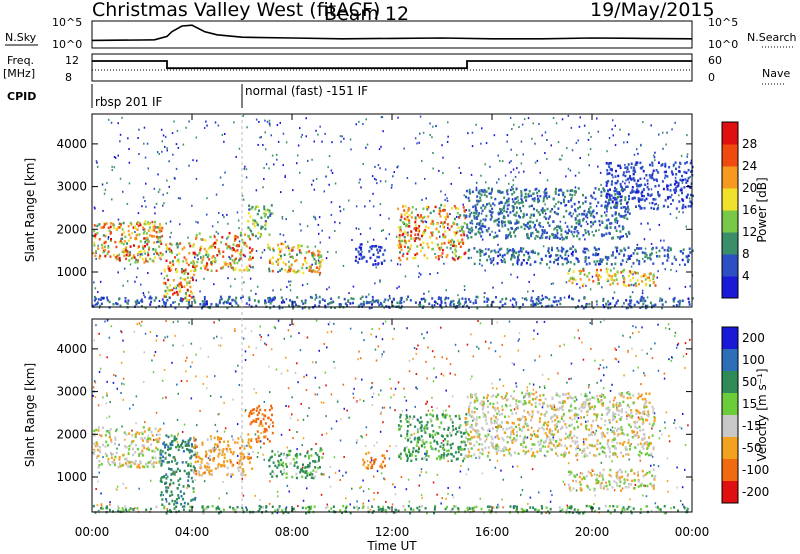 The width and height of the screenshot is (800, 554). I want to click on cpid-segment-2: normal (fast) -151 IF, so click(306, 91).